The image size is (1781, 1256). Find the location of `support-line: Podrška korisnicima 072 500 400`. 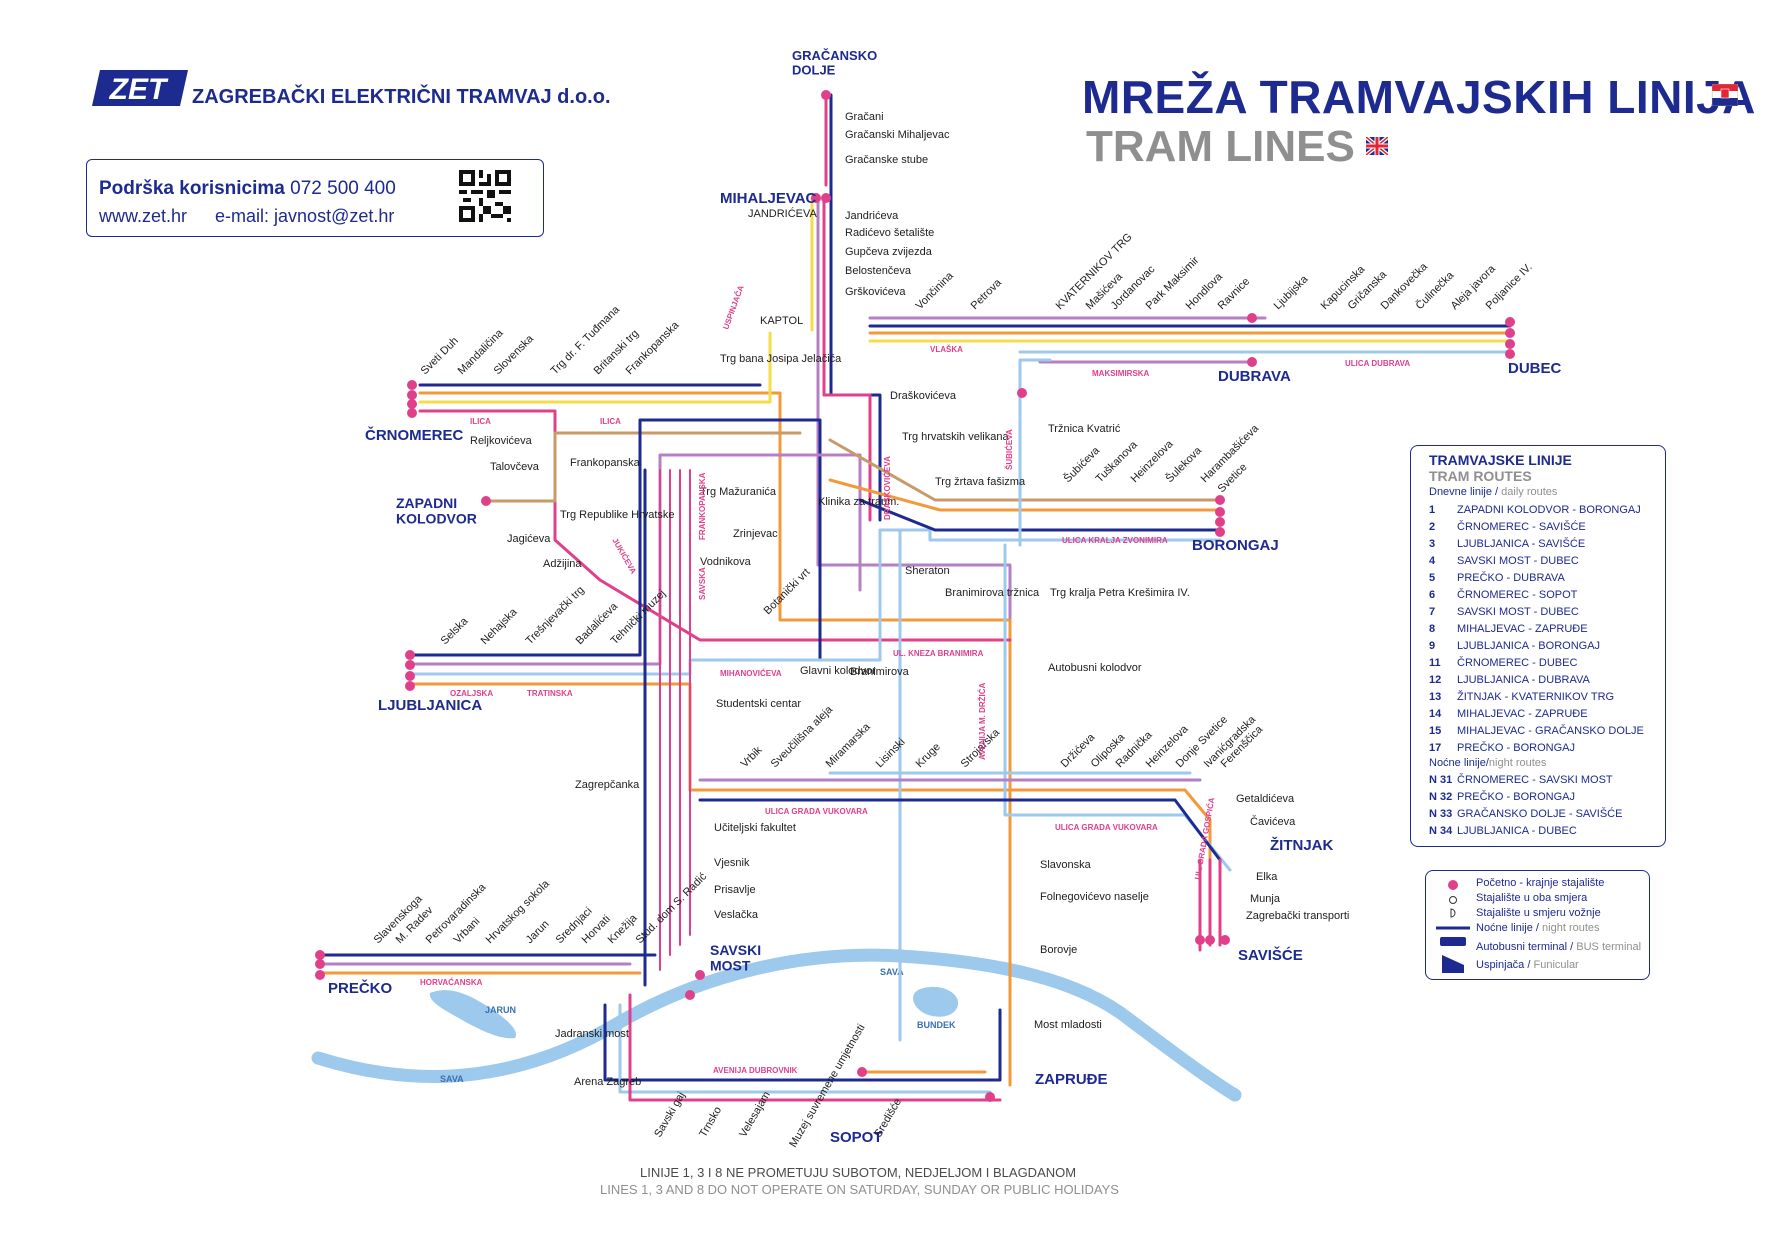

support-line: Podrška korisnicima 072 500 400 is located at coordinates (247, 188).